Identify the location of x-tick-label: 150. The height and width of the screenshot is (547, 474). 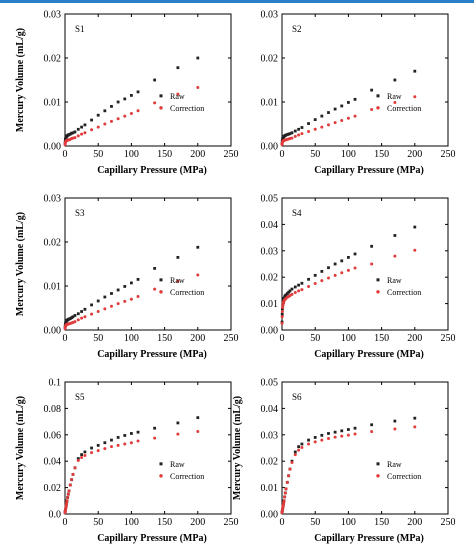
(164, 154).